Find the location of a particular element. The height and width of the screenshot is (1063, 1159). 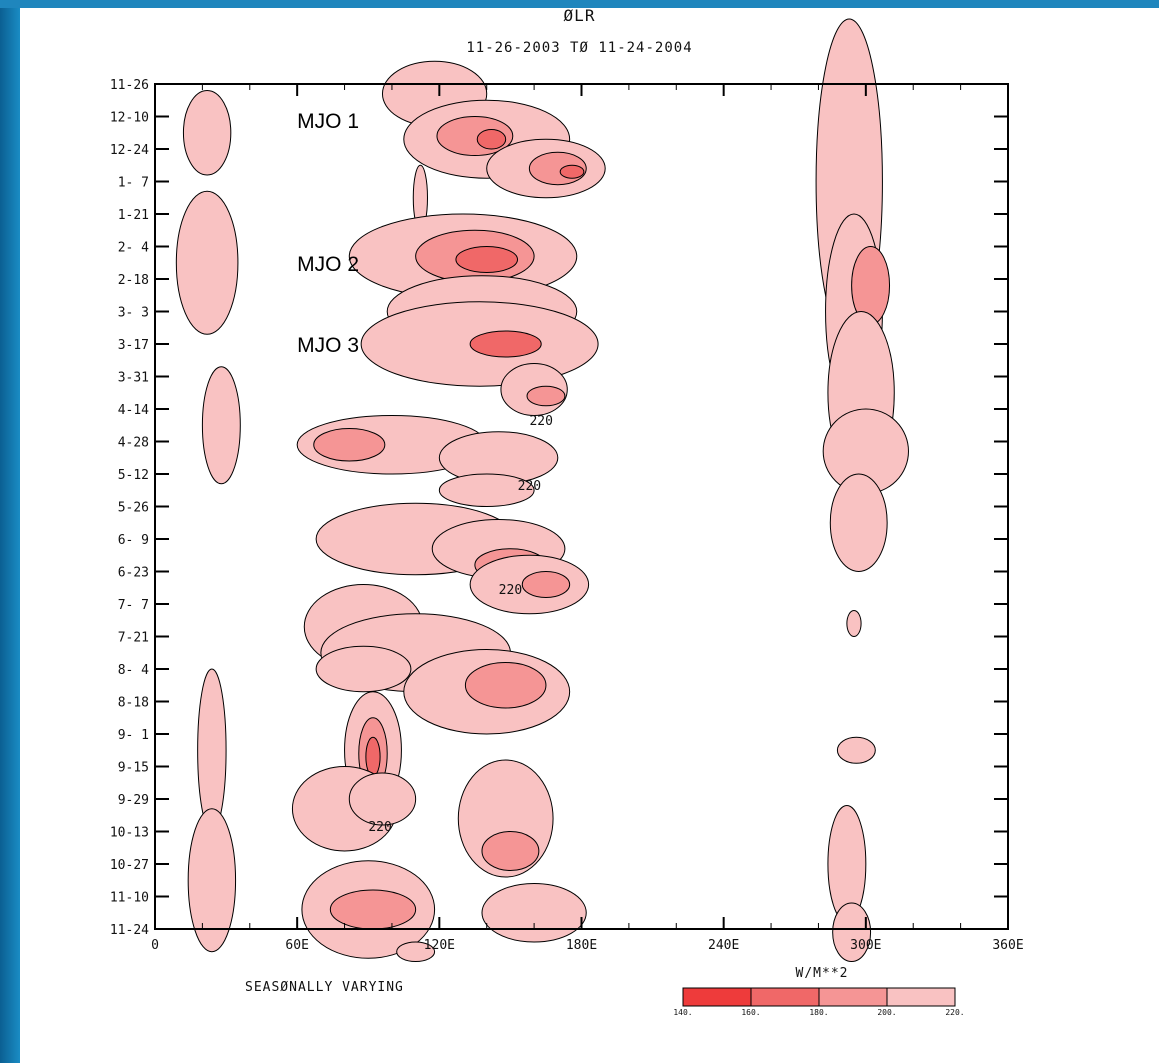

y-tick-label: 11-24 is located at coordinates (129, 930).